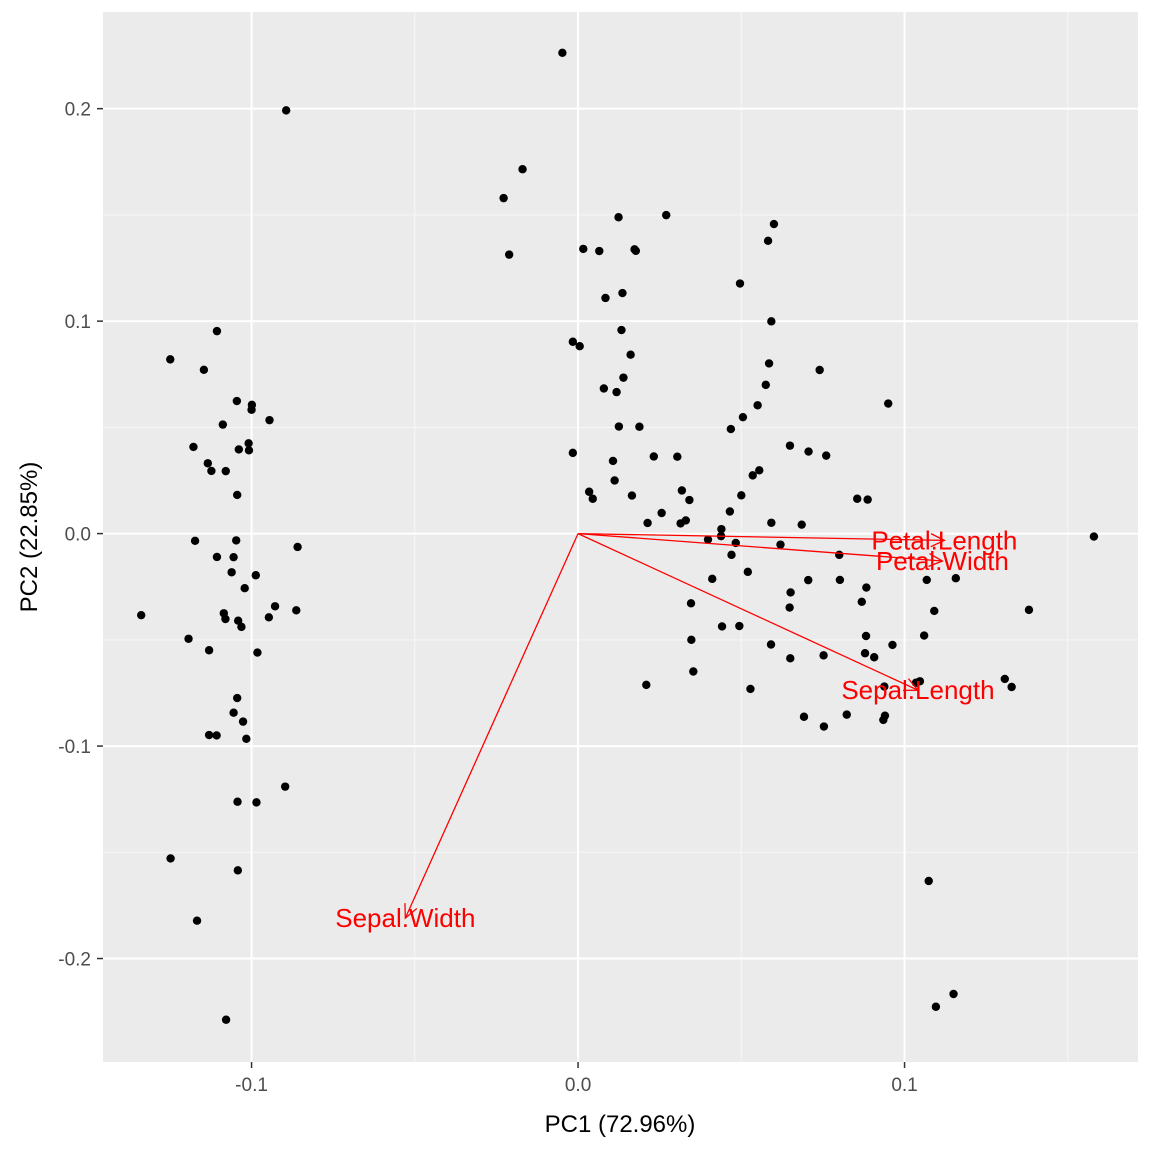 The height and width of the screenshot is (1152, 1152). I want to click on loading-label: Sepal.Width, so click(405, 918).